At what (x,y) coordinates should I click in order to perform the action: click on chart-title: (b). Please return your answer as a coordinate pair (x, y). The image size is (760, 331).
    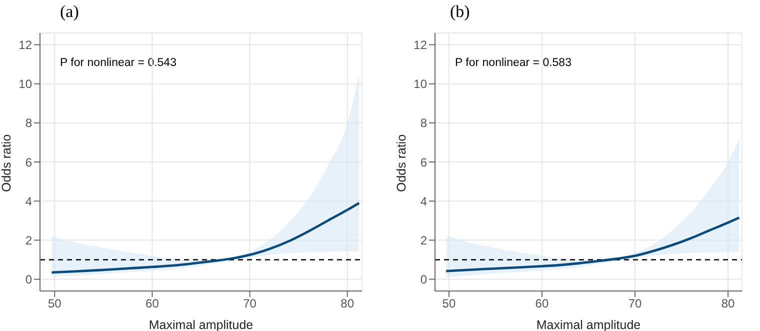
    Looking at the image, I should click on (460, 12).